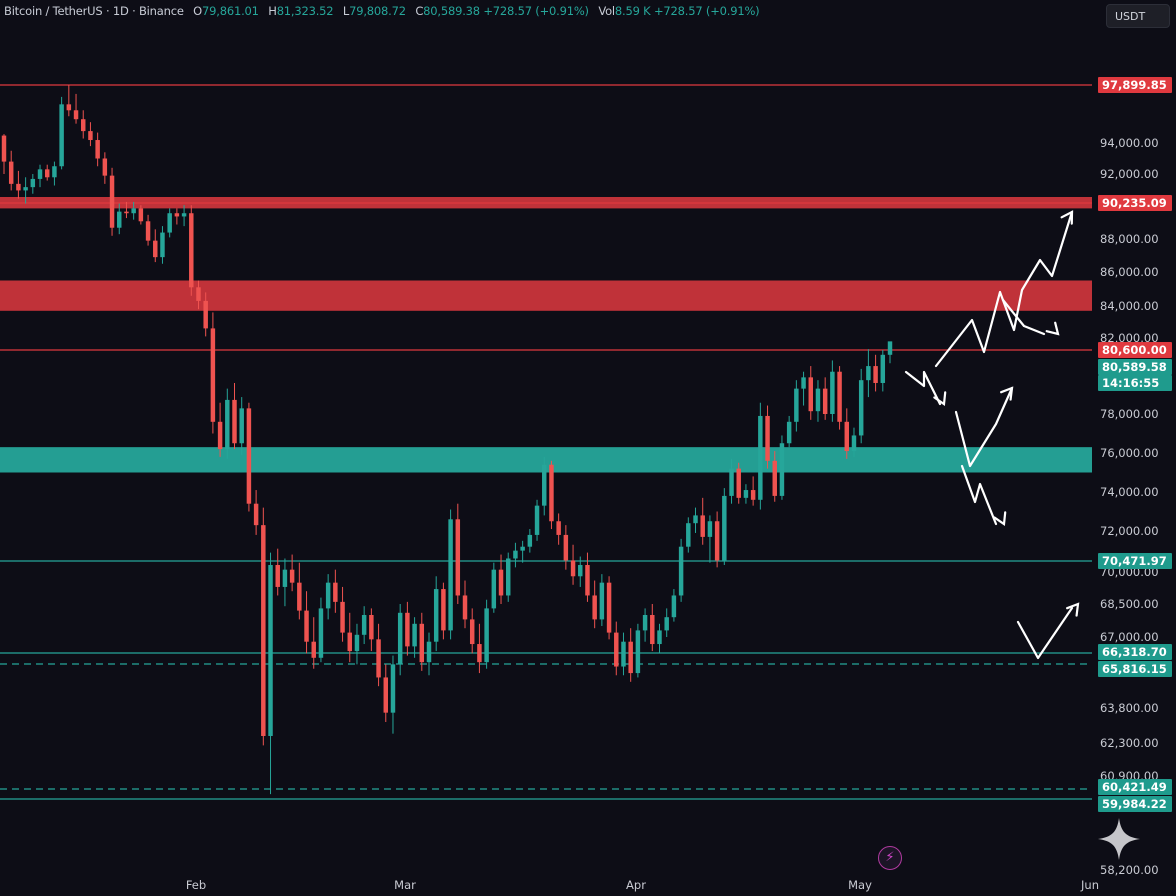  I want to click on y-tick-label: 67,000.00, so click(1129, 637).